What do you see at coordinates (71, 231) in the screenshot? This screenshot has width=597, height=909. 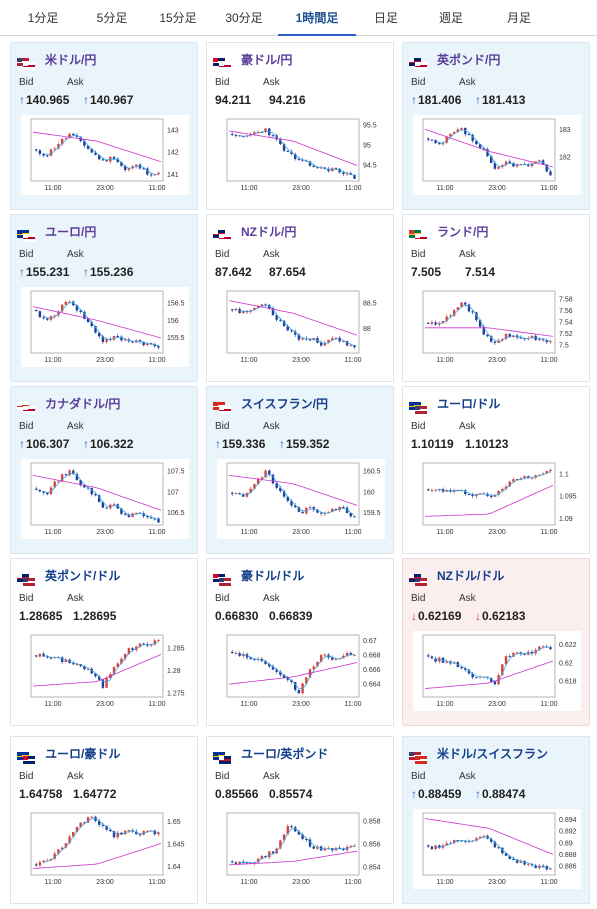 I see `pair-name-link: ユーロ/円` at bounding box center [71, 231].